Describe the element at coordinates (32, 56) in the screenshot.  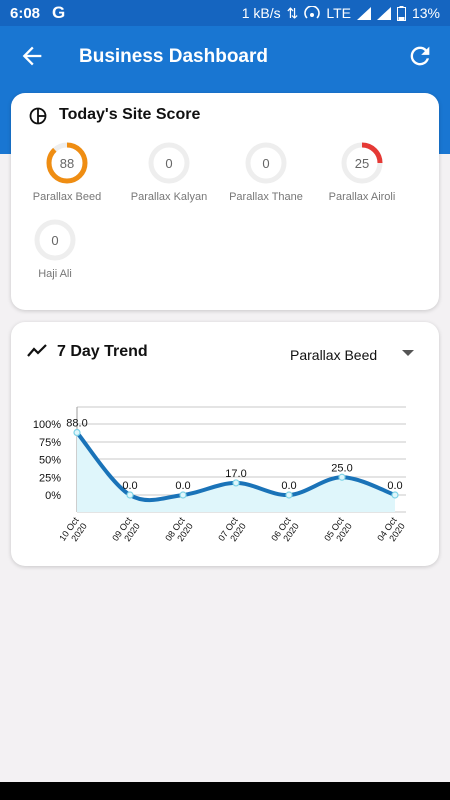
I see `back-arrow-icon` at that location.